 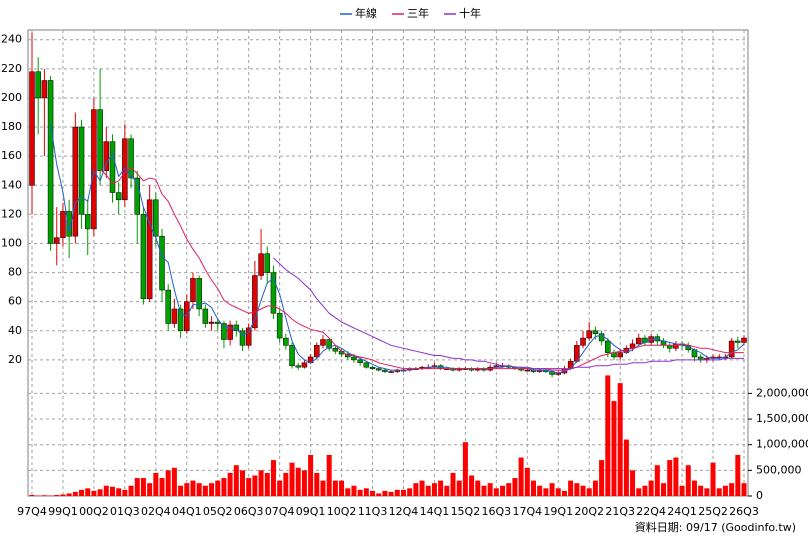 I want to click on x-tick-label: 09Q1, so click(x=311, y=511).